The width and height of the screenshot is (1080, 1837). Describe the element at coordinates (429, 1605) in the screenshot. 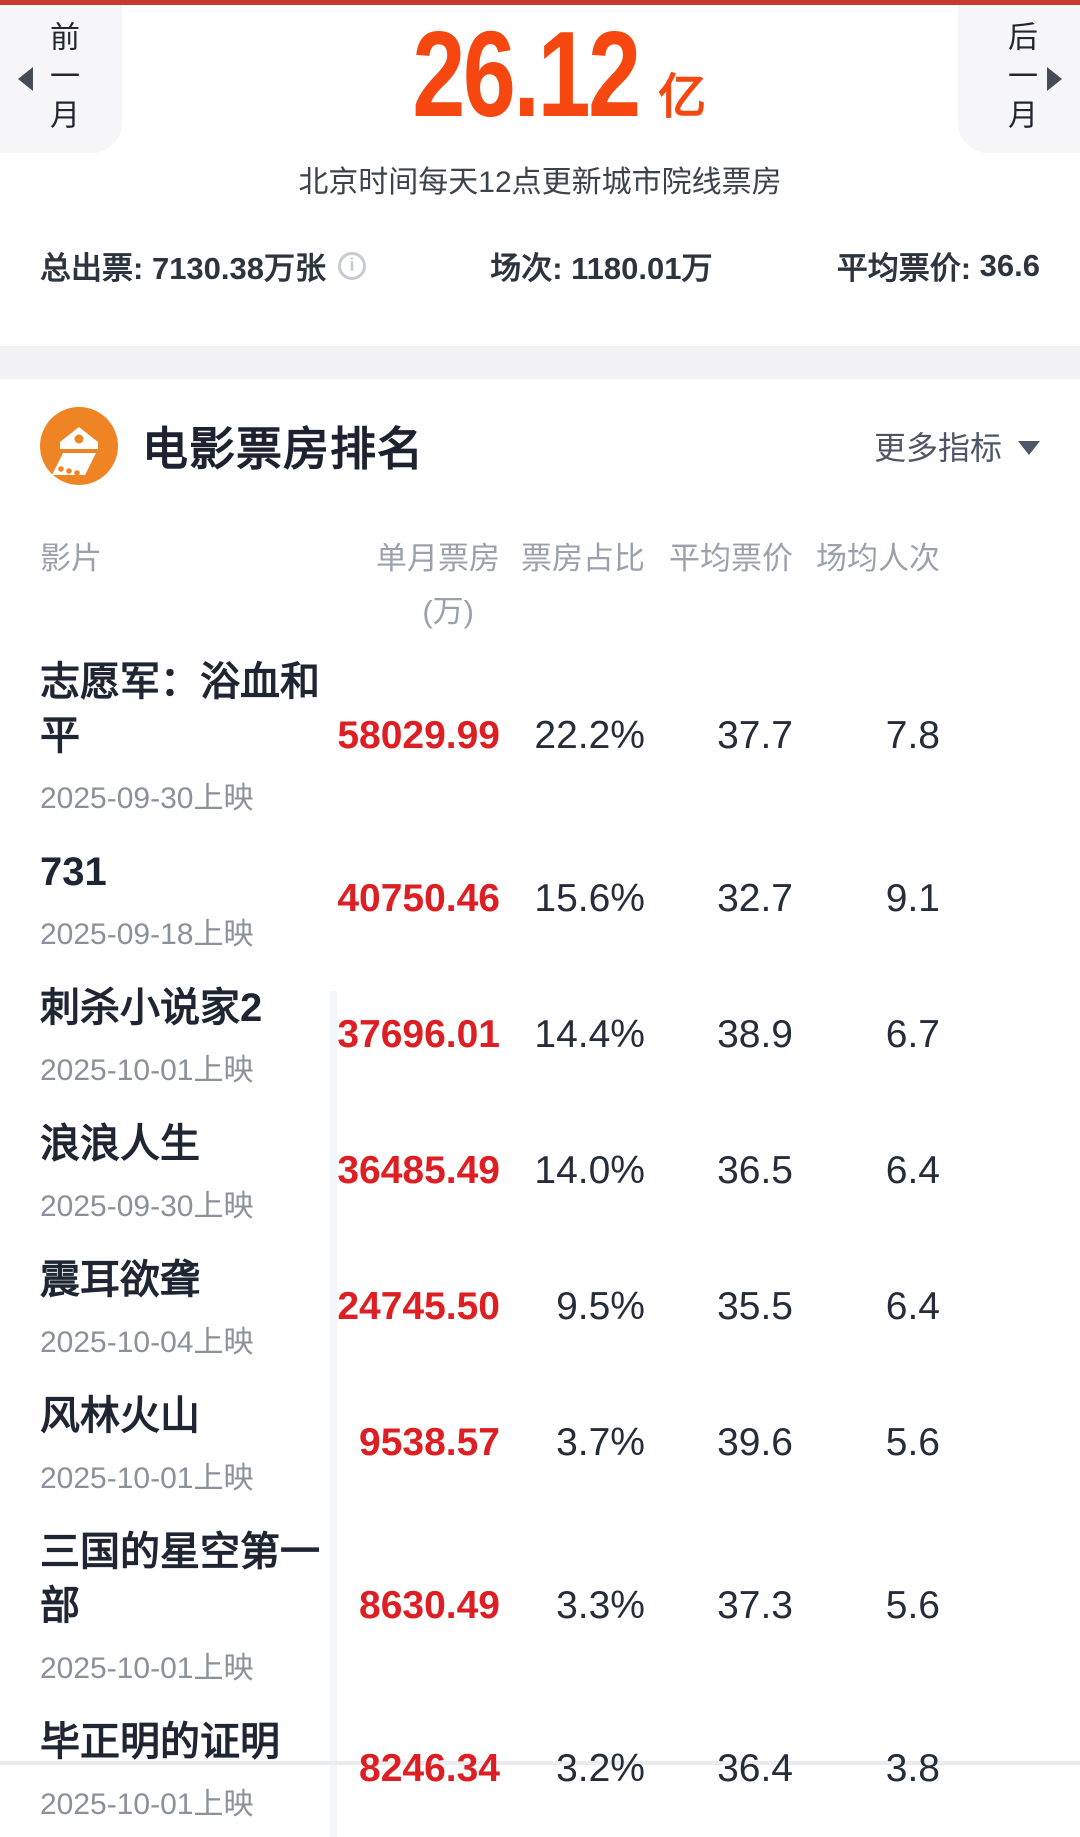

I see `movie-monthly-box: 8630.49` at that location.